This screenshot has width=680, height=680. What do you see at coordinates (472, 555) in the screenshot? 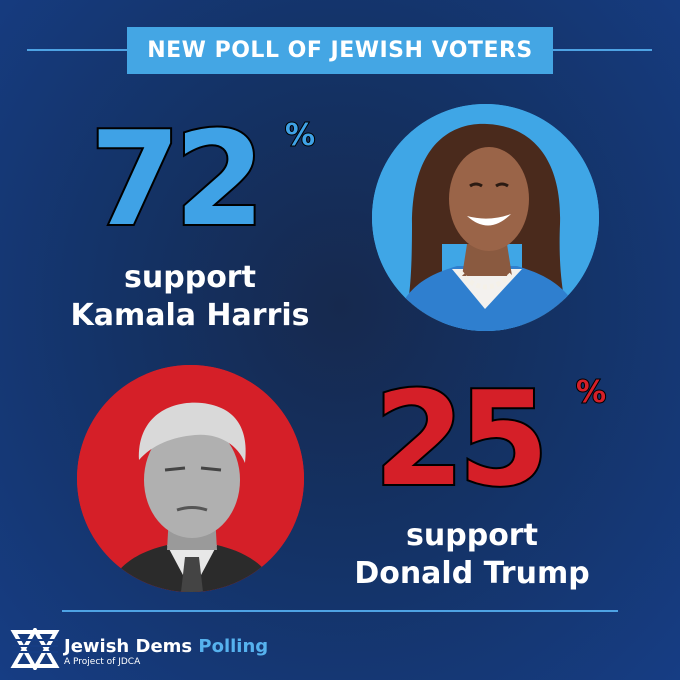
I see `trump-caption: support Donald Trump` at bounding box center [472, 555].